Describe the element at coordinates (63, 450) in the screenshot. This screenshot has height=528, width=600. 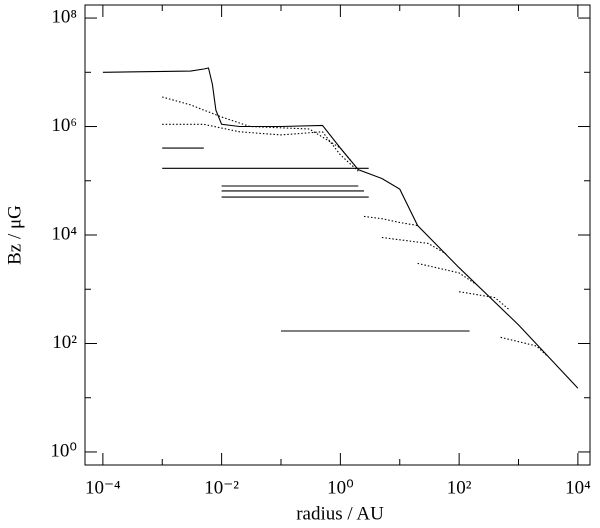
I see `y-tick-label: 10⁰` at that location.